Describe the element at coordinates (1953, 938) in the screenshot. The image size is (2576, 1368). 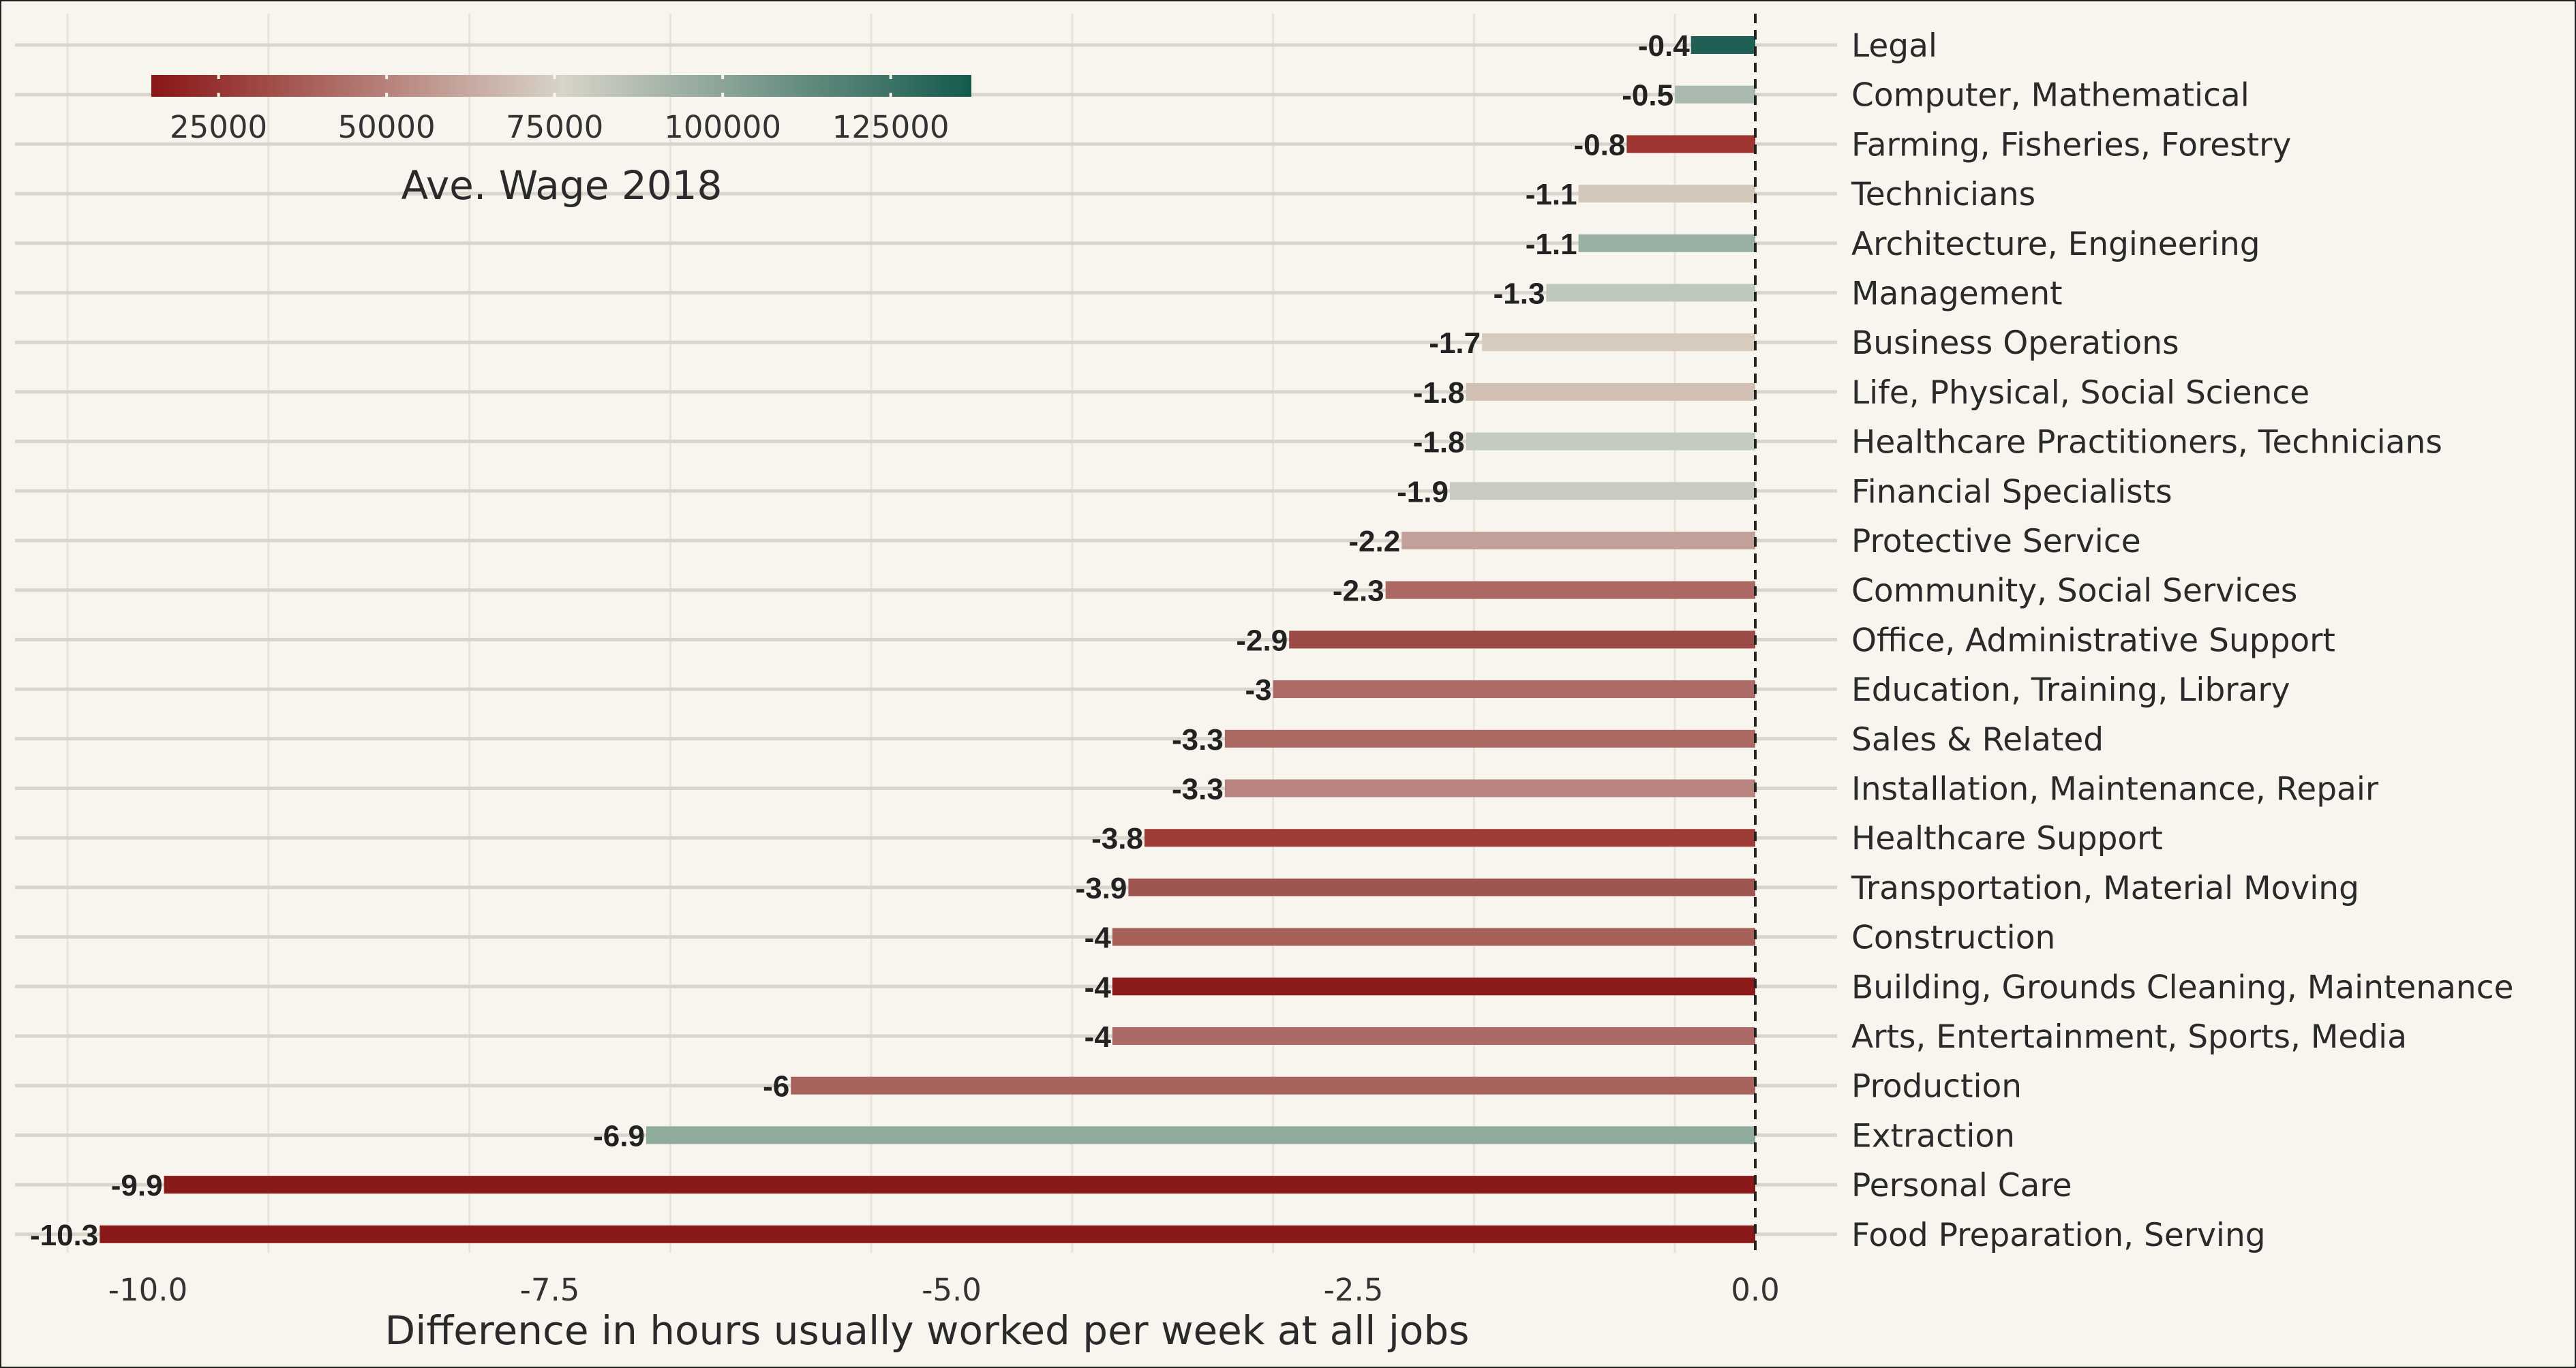
I see `category-label: Construction` at that location.